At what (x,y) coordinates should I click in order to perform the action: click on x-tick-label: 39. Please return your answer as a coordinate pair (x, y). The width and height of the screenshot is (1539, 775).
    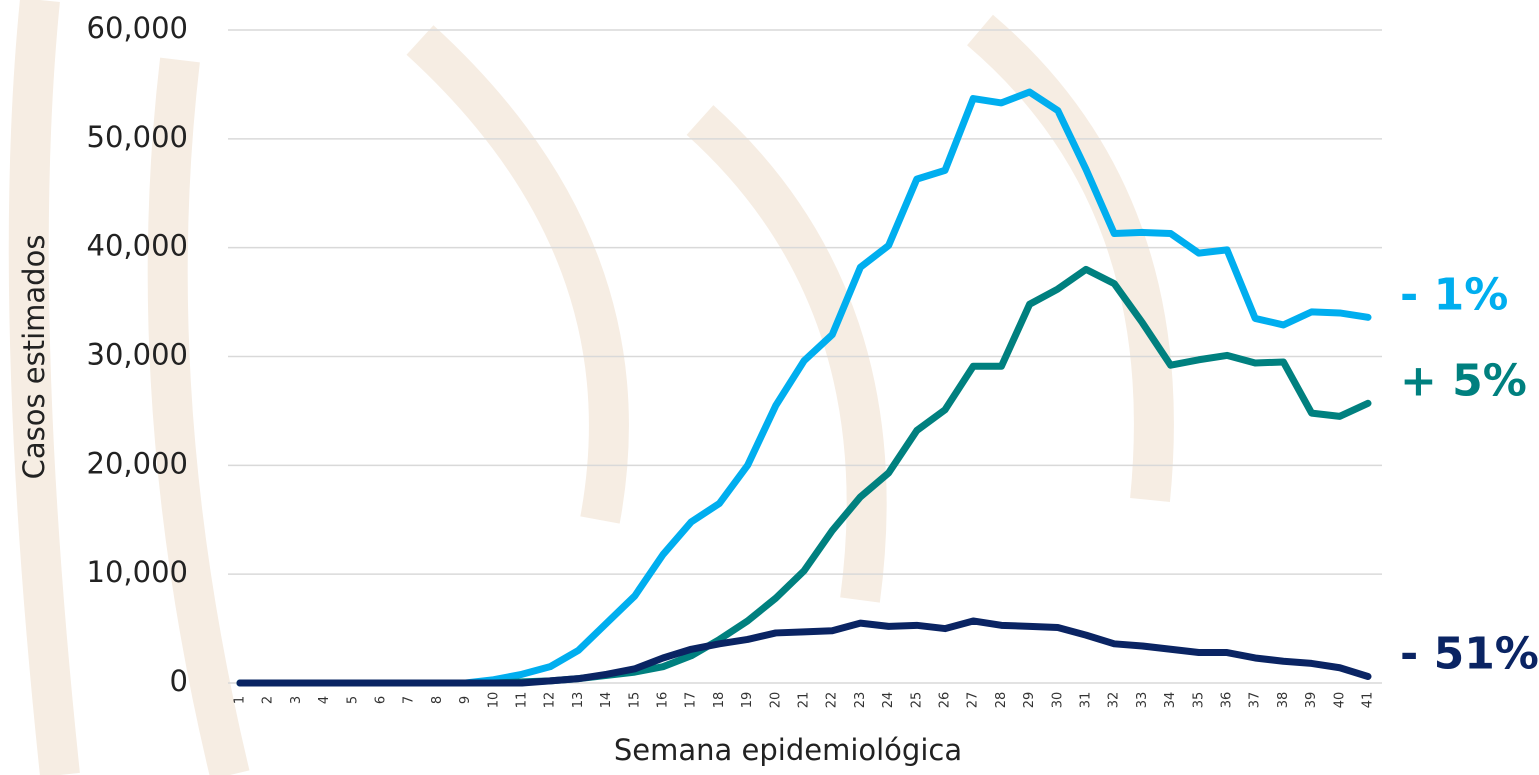
    Looking at the image, I should click on (1311, 700).